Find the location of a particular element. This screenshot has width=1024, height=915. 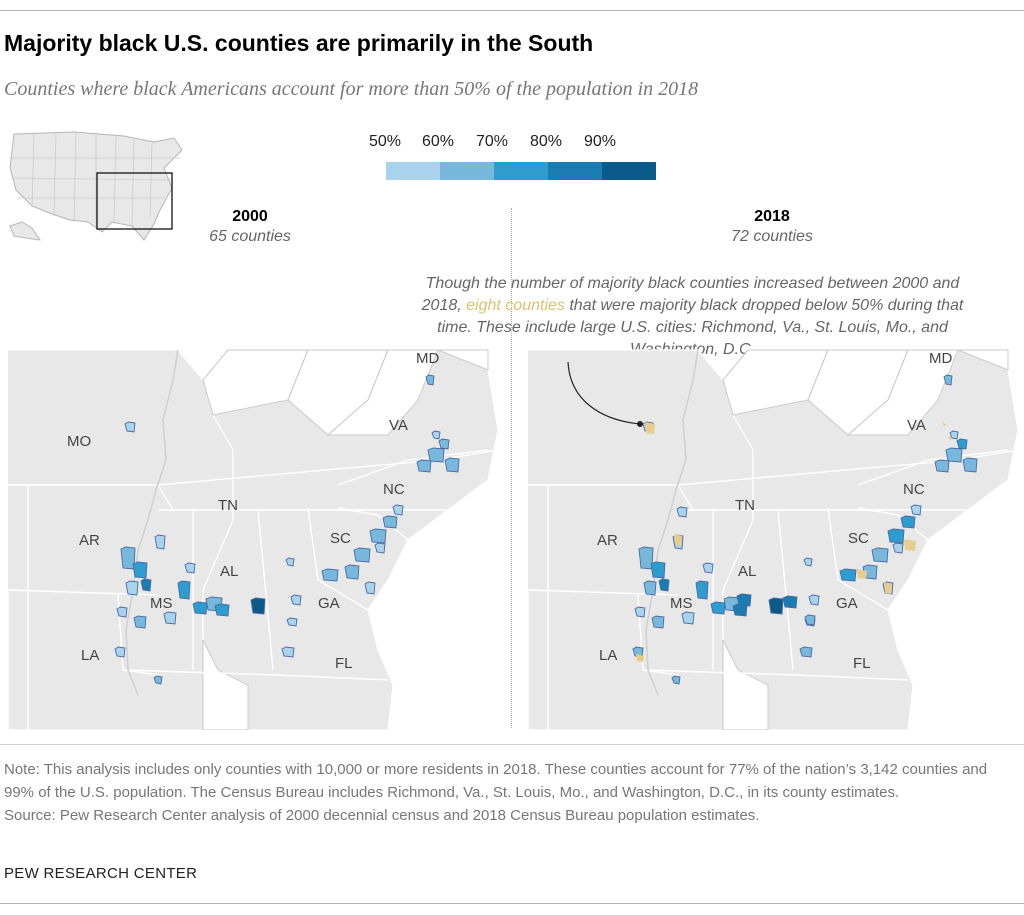

state-label-fl: FL is located at coordinates (862, 663).